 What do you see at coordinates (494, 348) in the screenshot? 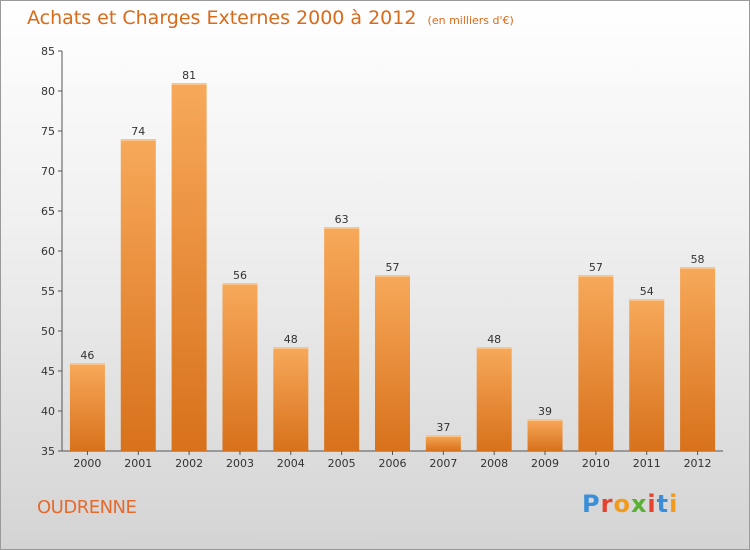
I see `bar-highlight-2008` at bounding box center [494, 348].